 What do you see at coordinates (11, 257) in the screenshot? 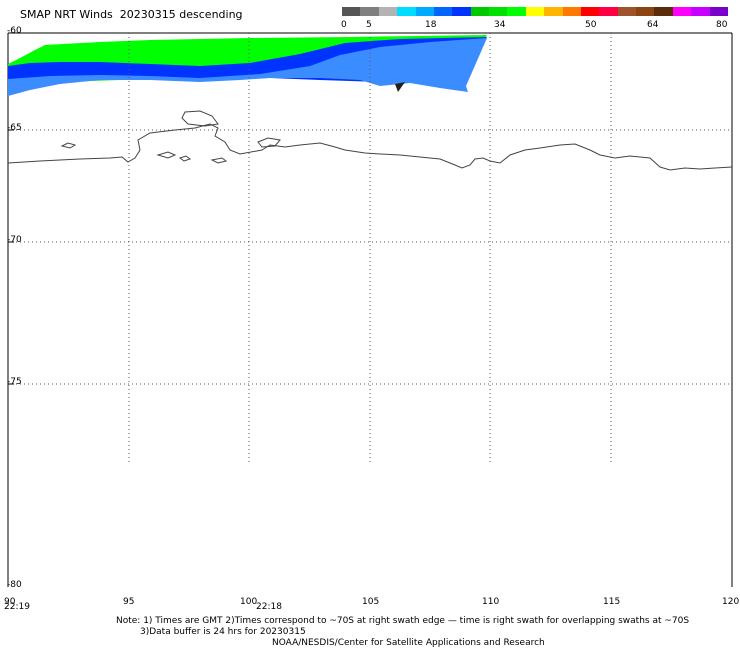
I see `lat-ticks` at bounding box center [11, 257].